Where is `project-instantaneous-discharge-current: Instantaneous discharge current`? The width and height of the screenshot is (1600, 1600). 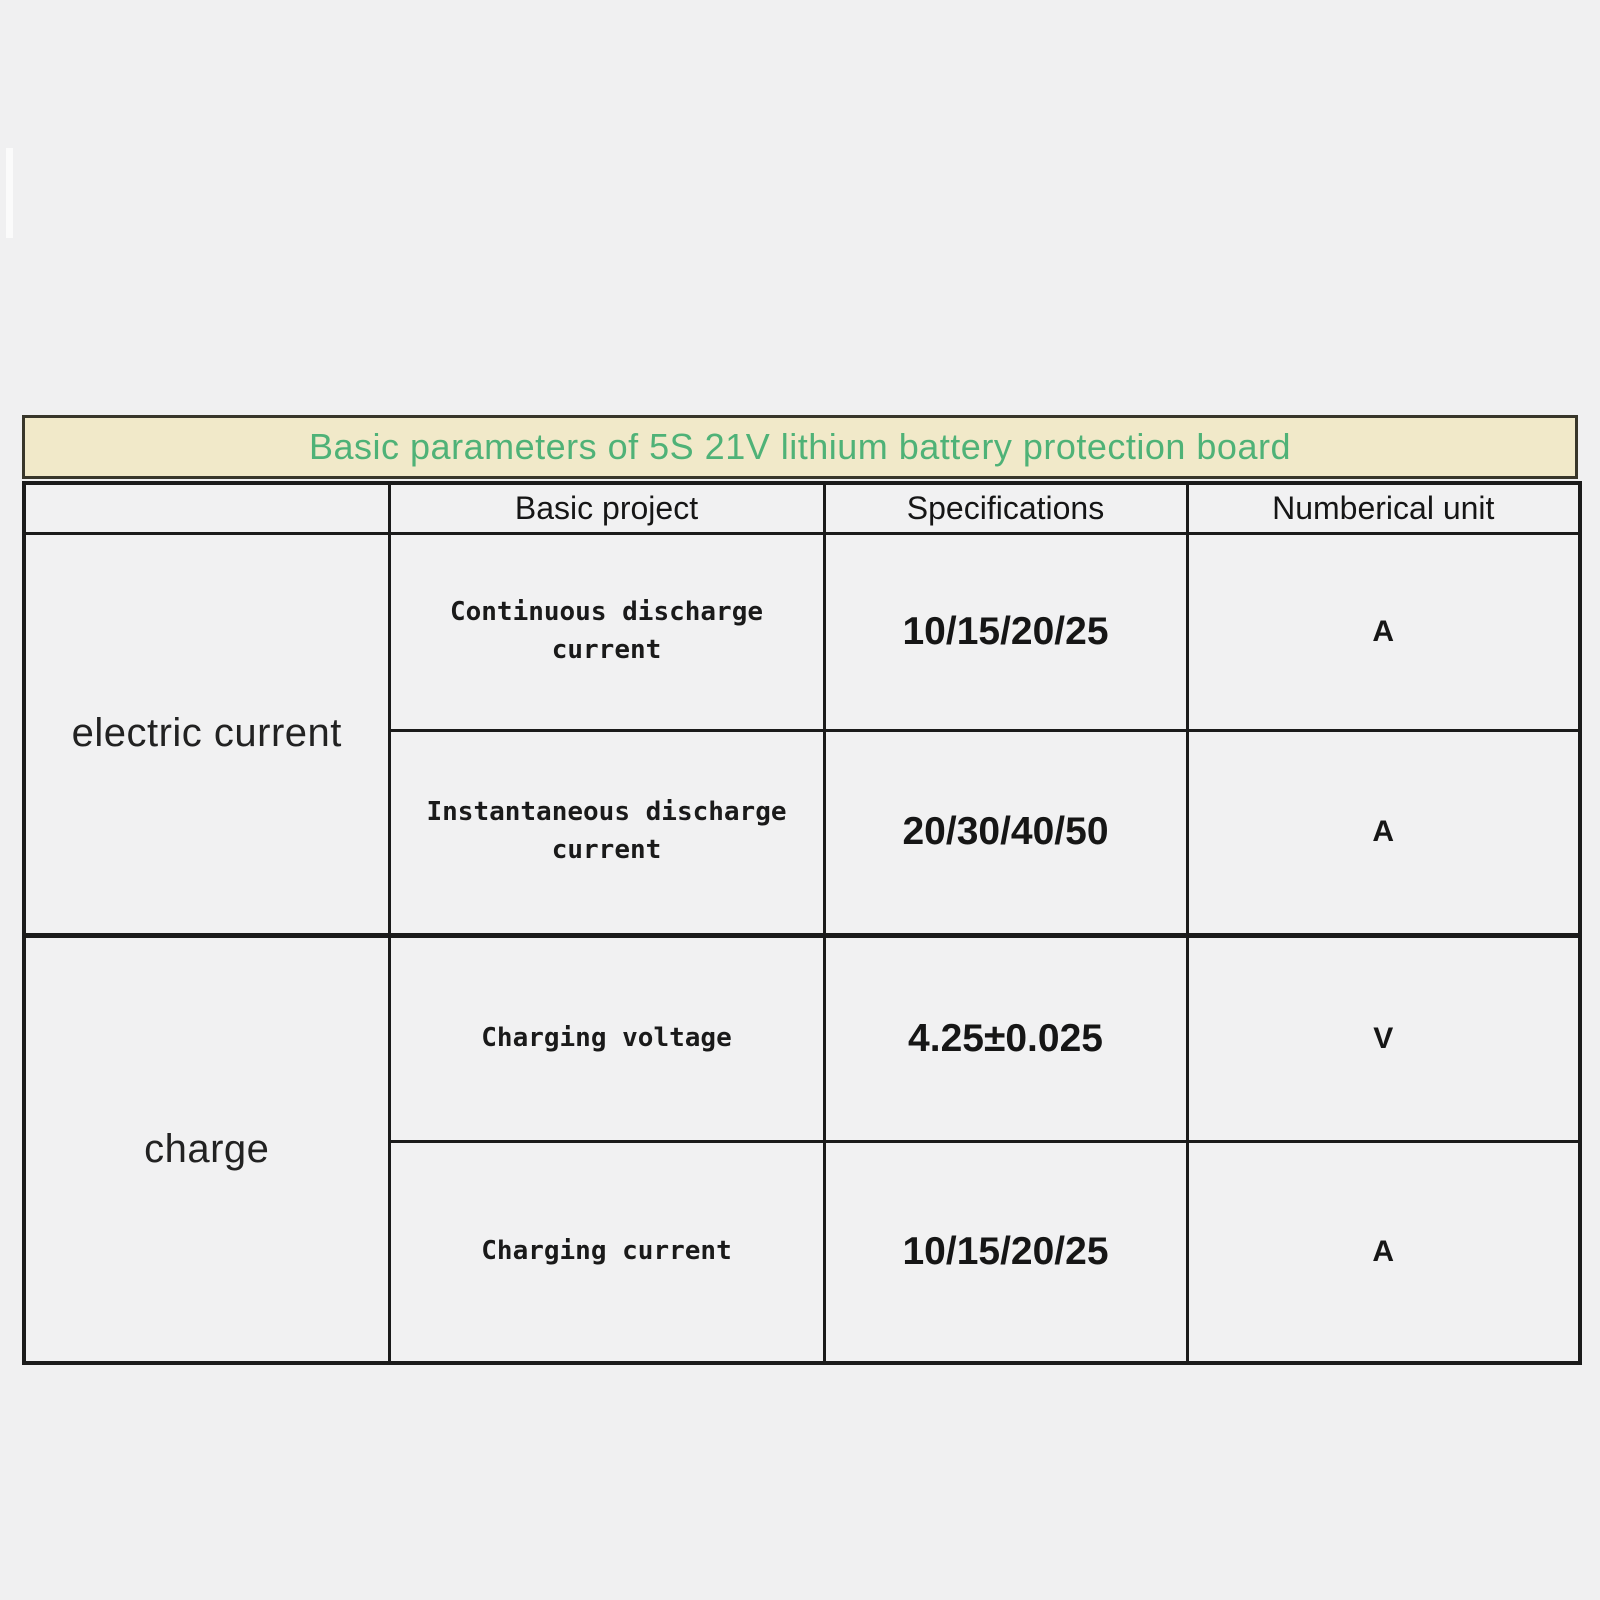
project-instantaneous-discharge-current: Instantaneous discharge current is located at coordinates (606, 831).